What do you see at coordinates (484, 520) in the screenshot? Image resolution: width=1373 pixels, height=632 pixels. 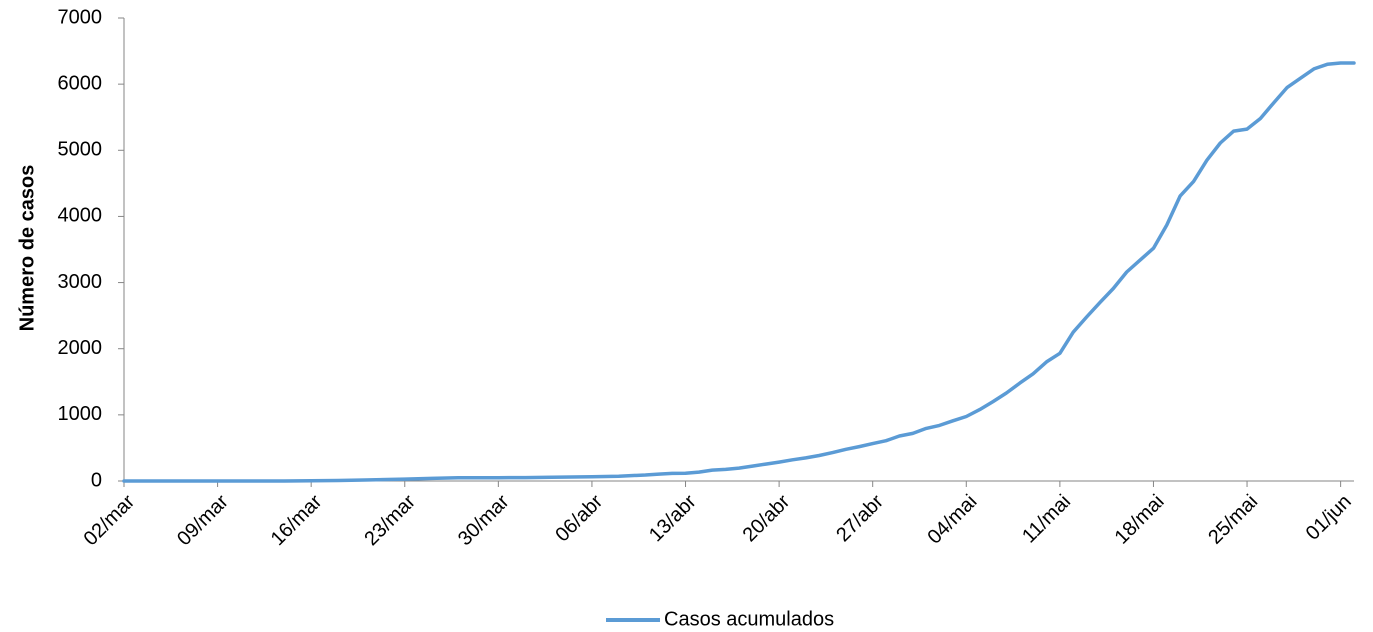 I see `x-tick-label: 30/mar` at bounding box center [484, 520].